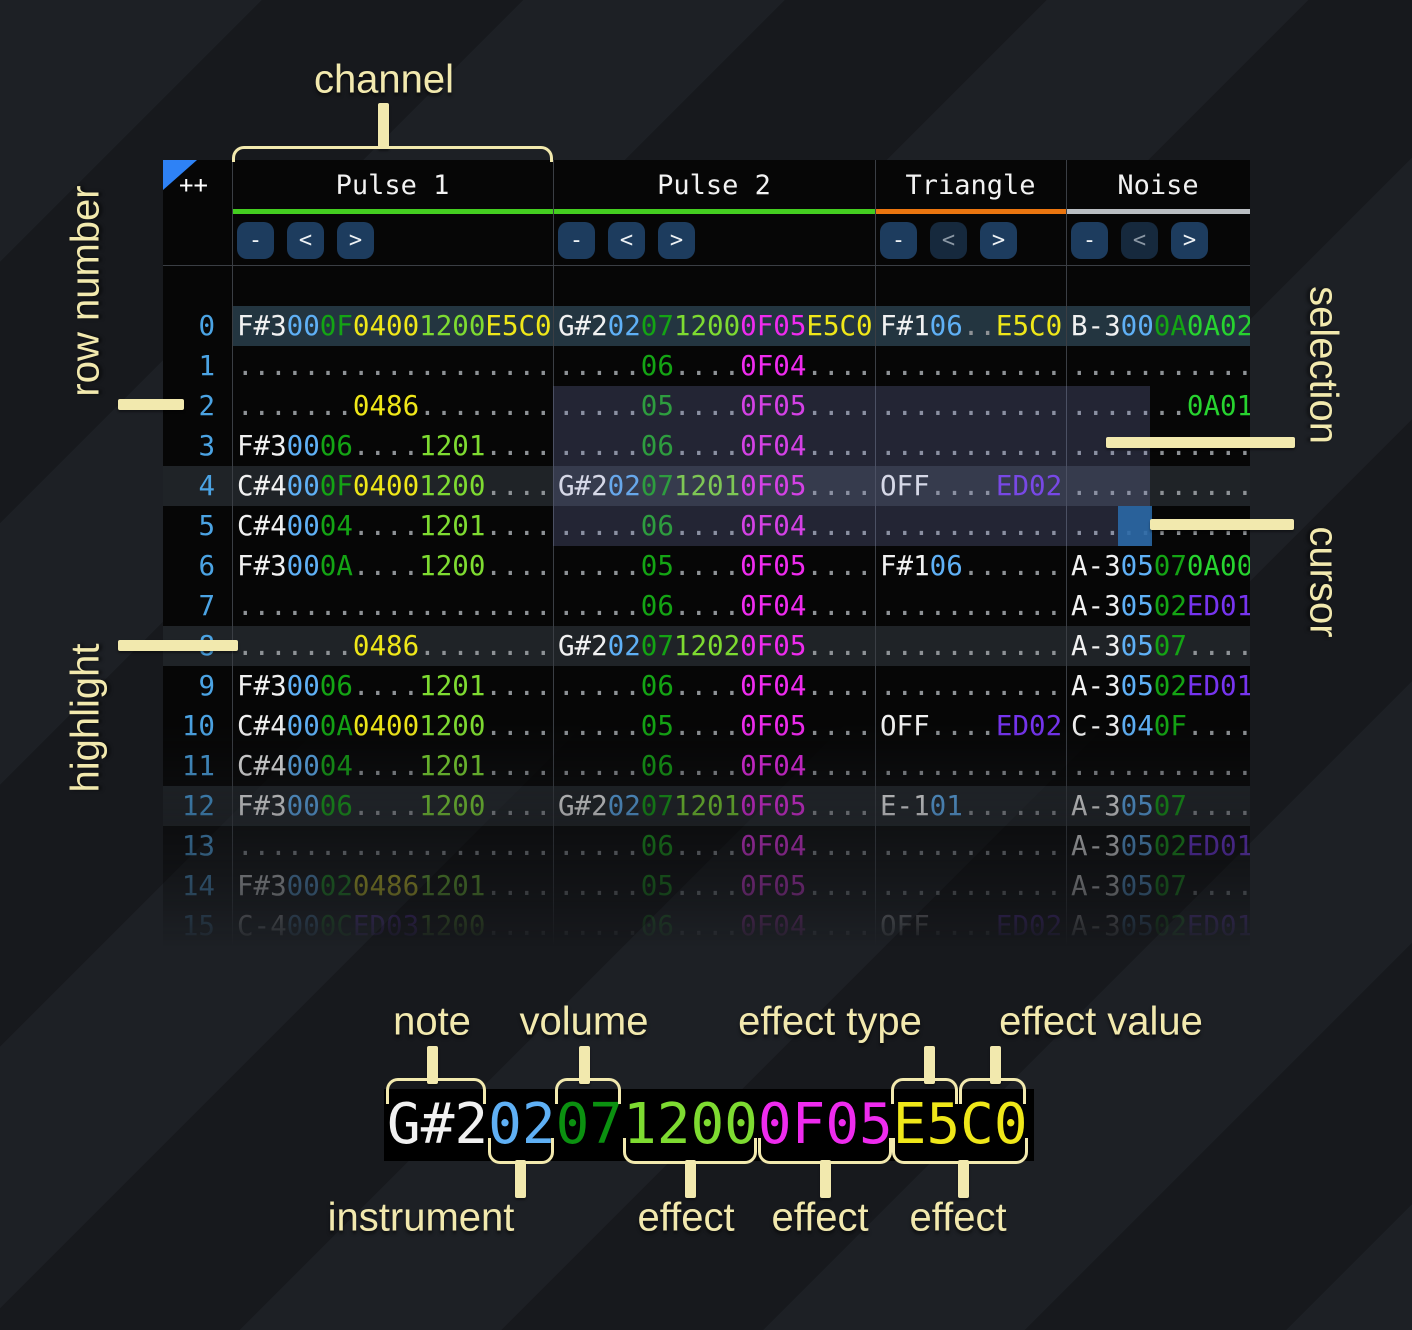 This screenshot has width=1412, height=1330. What do you see at coordinates (1135, 526) in the screenshot?
I see `pattern-cursor` at bounding box center [1135, 526].